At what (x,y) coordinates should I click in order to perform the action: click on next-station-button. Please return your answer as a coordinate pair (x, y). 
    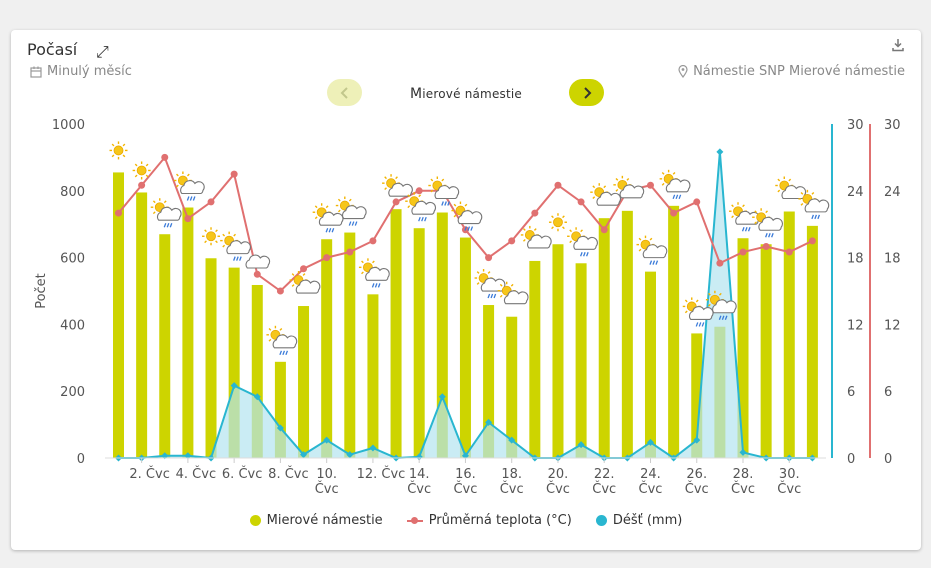
    Looking at the image, I should click on (586, 92).